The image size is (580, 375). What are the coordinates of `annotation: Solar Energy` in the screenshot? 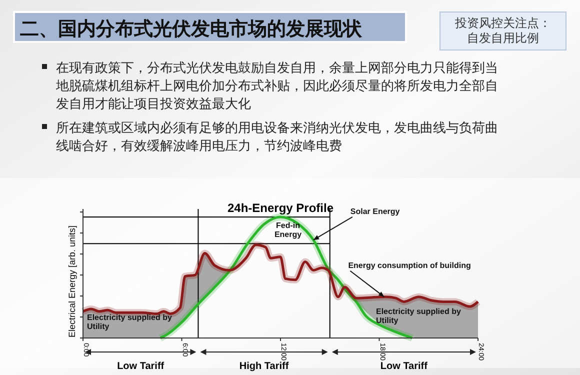 It's located at (375, 211).